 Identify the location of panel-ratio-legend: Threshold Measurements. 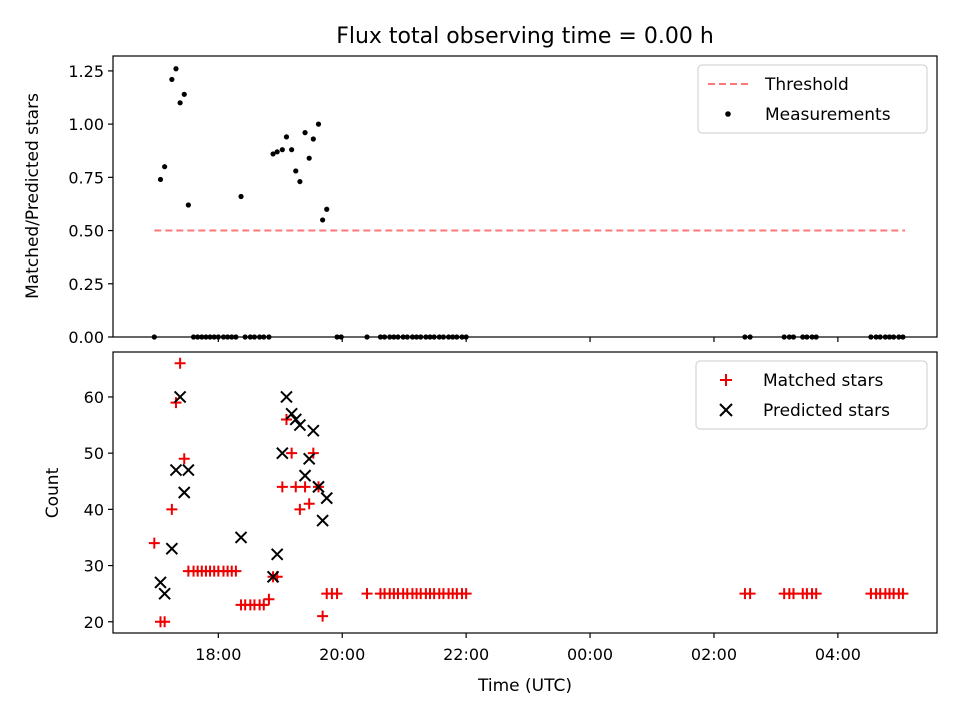
(812, 99).